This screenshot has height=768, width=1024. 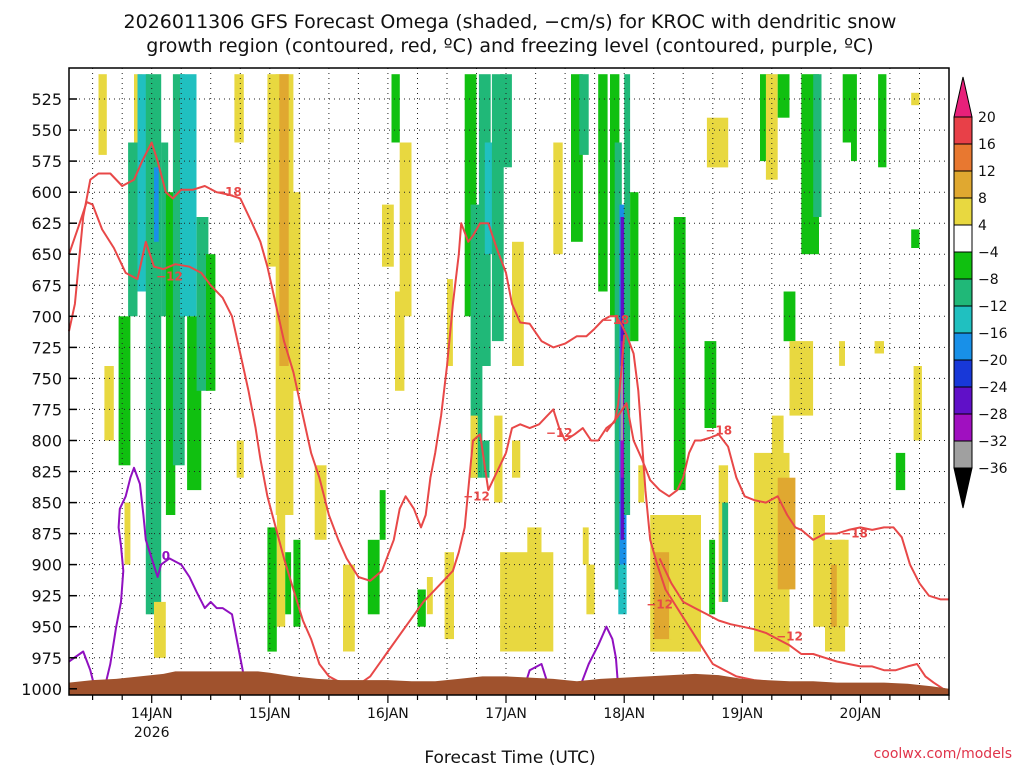 I want to click on y-tick-label: 825, so click(x=46, y=472).